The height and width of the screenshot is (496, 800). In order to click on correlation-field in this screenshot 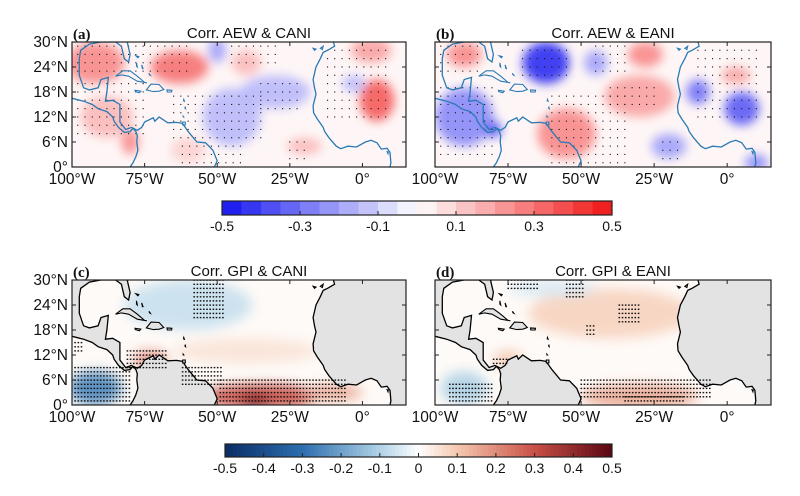, I will do `click(603, 104)`.